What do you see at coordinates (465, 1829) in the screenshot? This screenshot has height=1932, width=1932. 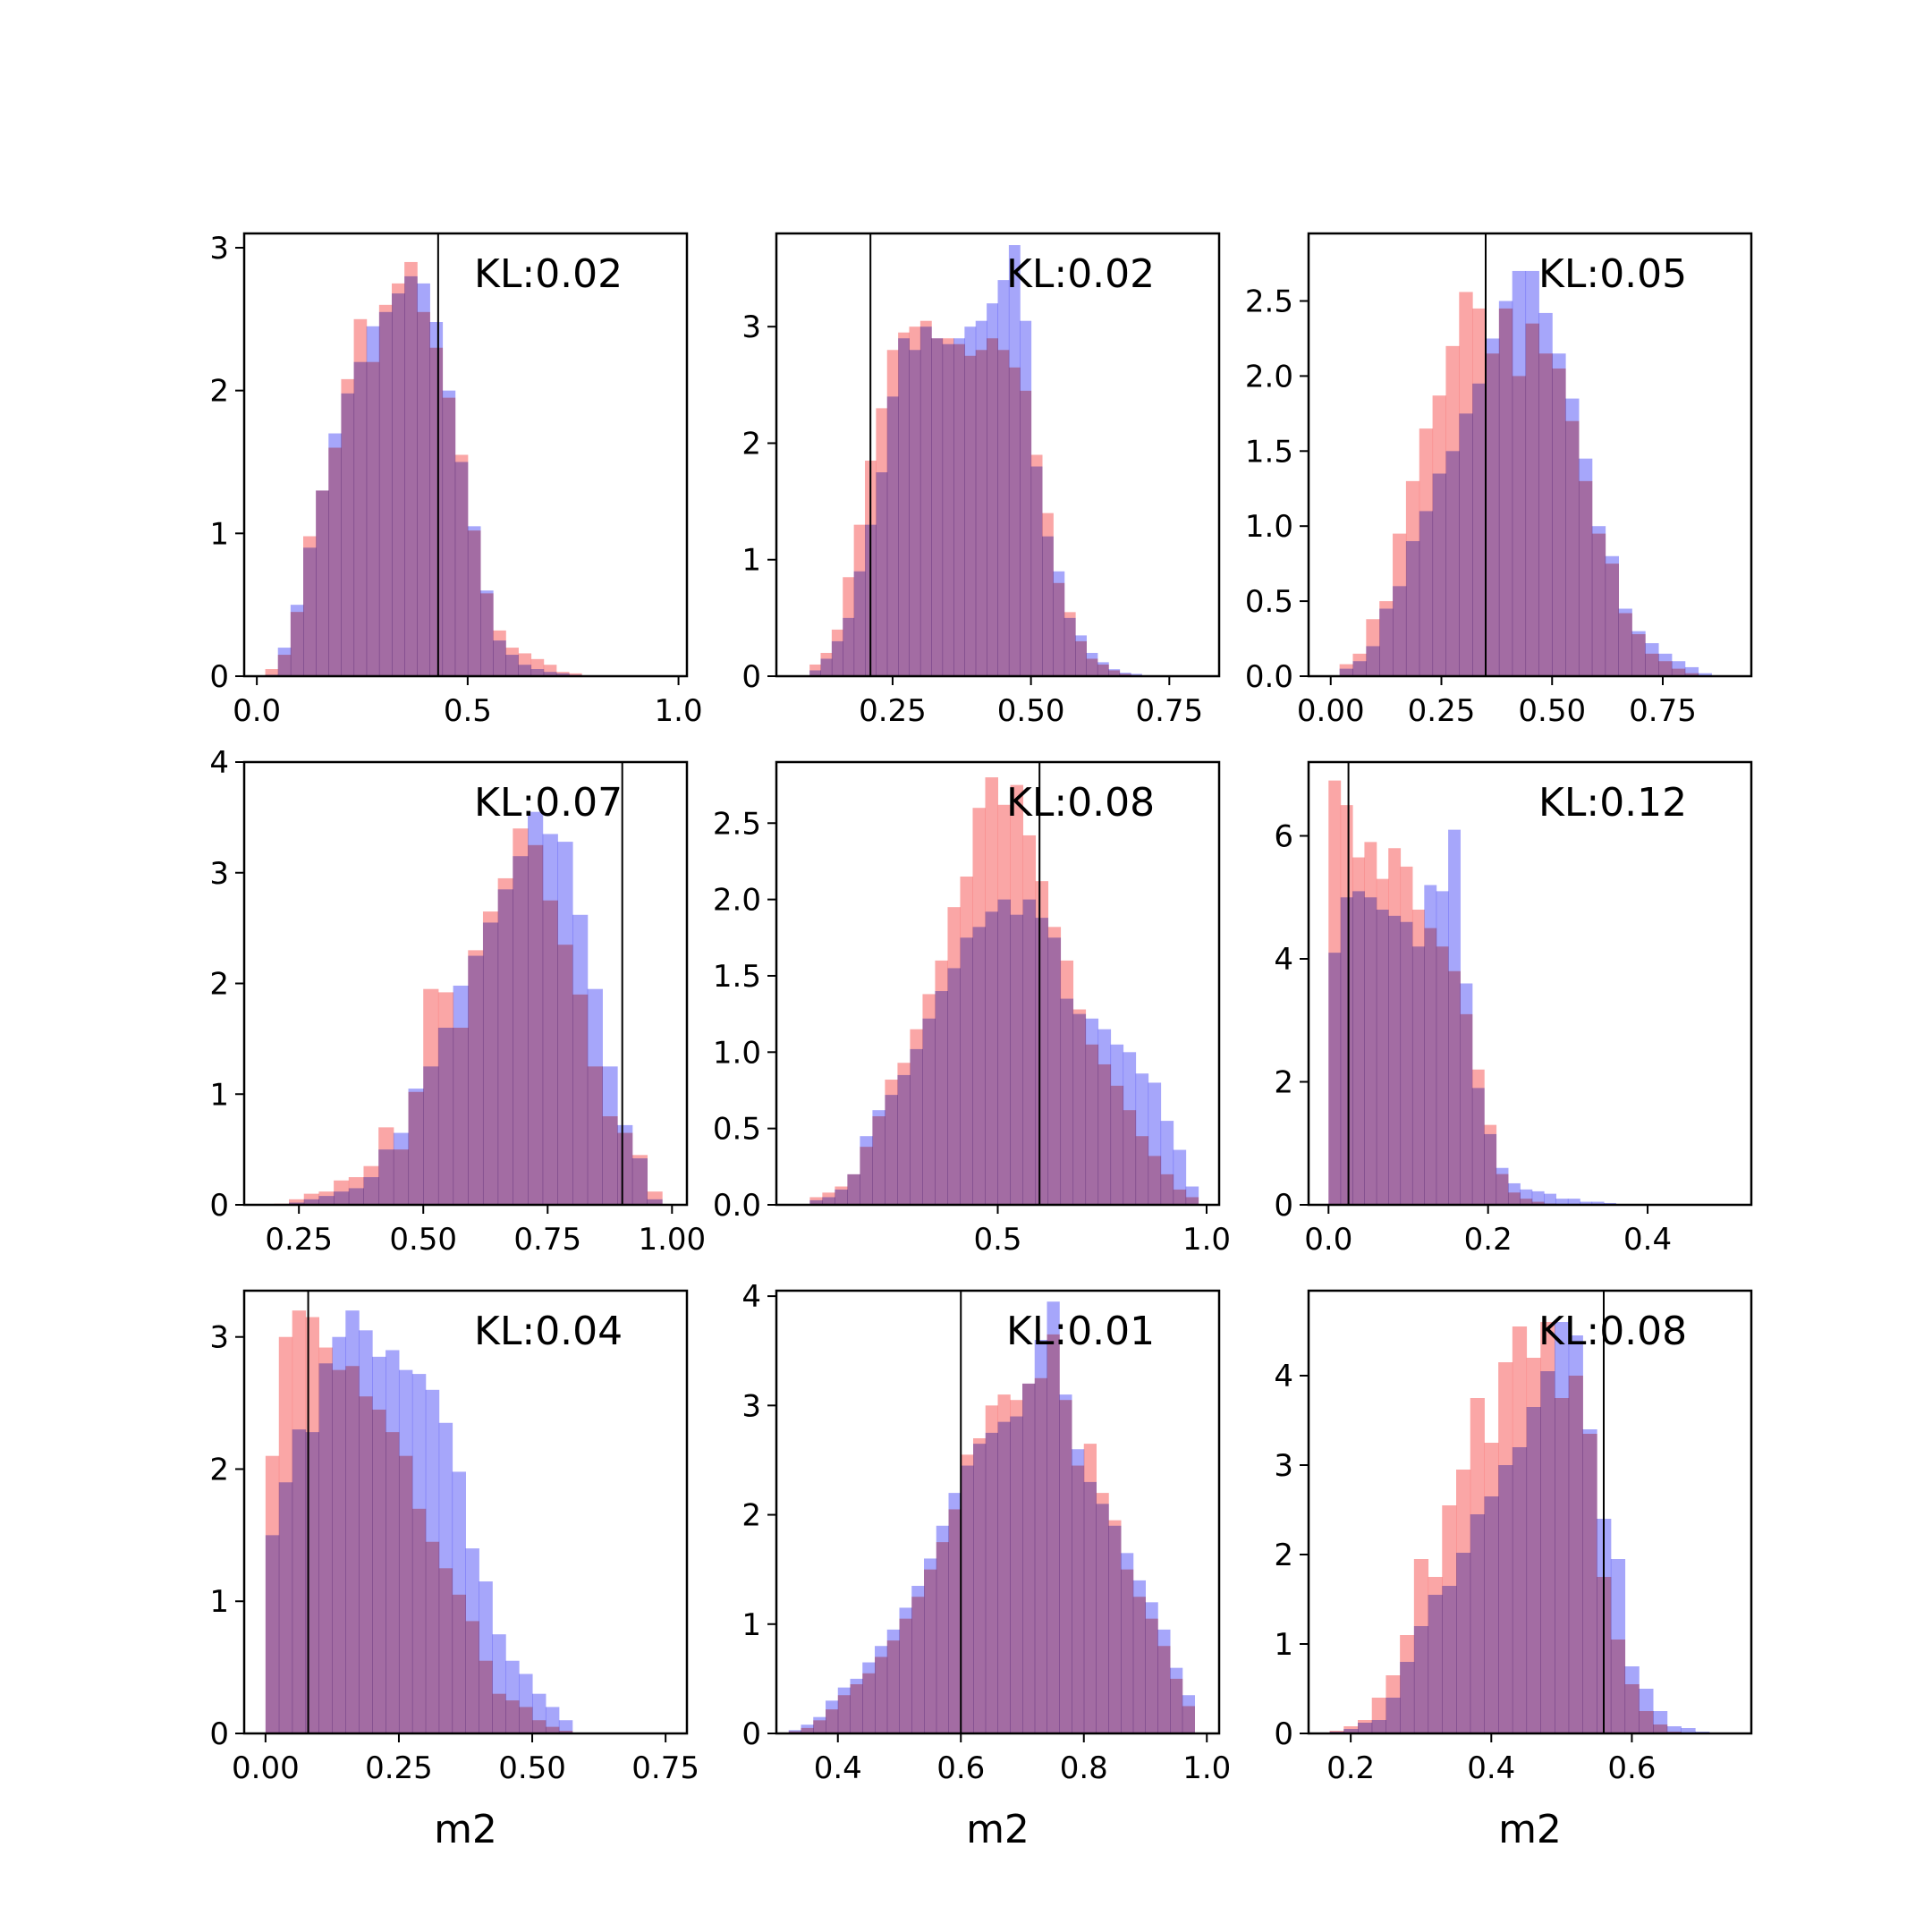 I see `x-axis-label: m2` at bounding box center [465, 1829].